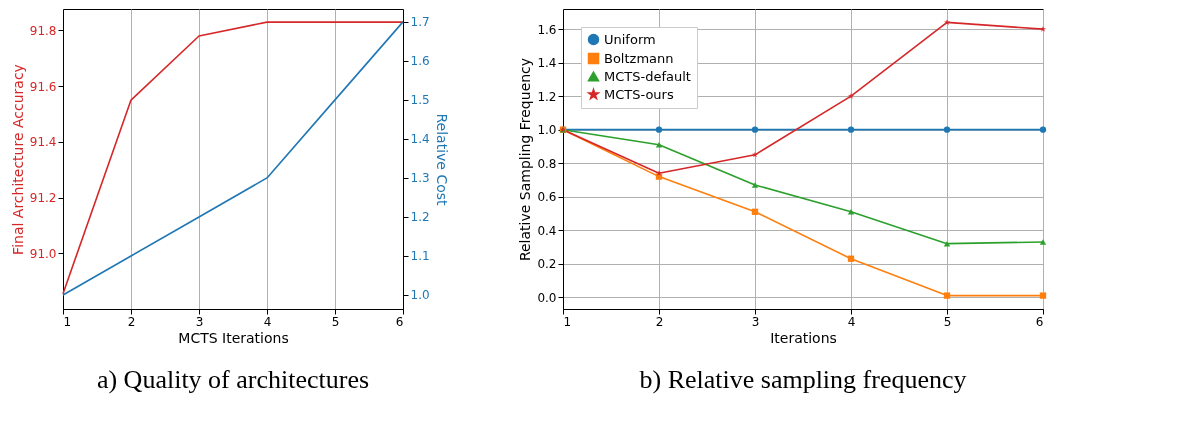 This screenshot has height=442, width=1190. Describe the element at coordinates (639, 94) in the screenshot. I see `legend-label: MCTS-ours` at that location.